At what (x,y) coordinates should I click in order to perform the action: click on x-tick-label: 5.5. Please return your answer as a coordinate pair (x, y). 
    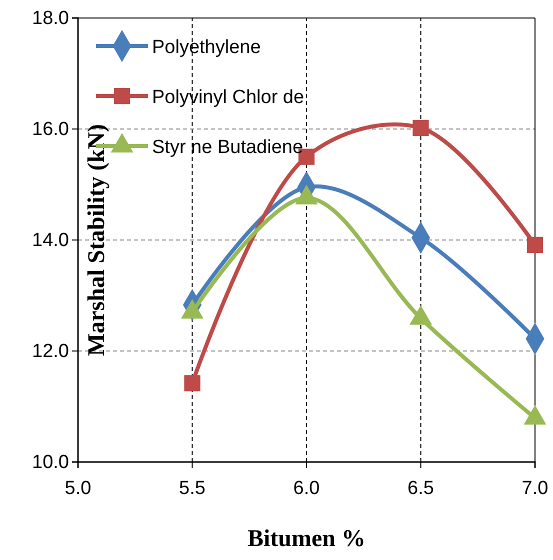
    Looking at the image, I should click on (192, 488).